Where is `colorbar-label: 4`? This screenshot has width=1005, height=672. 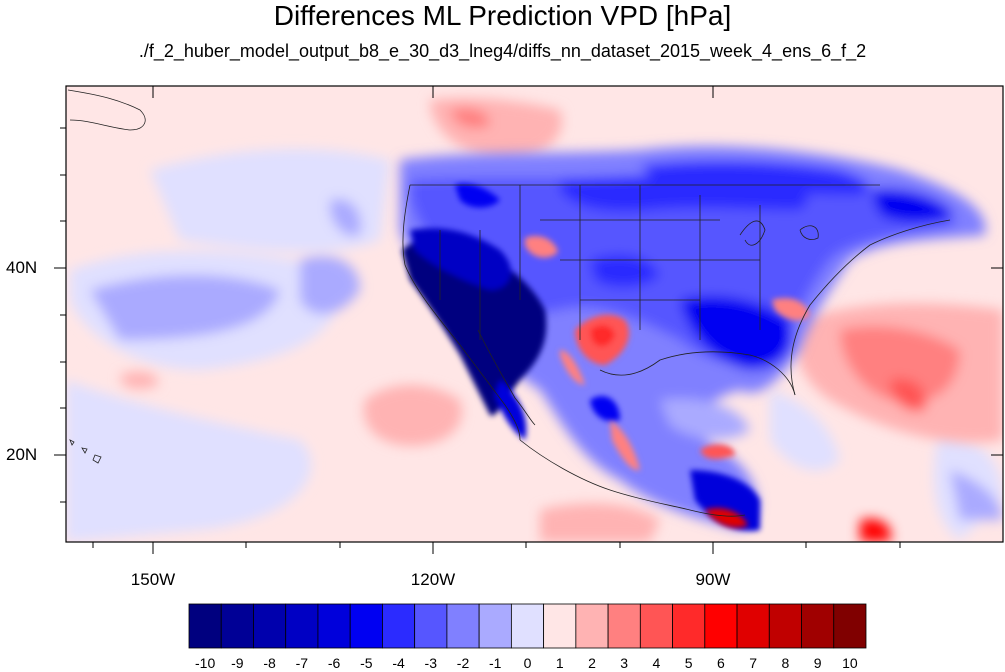
colorbar-label: 4 is located at coordinates (656, 663).